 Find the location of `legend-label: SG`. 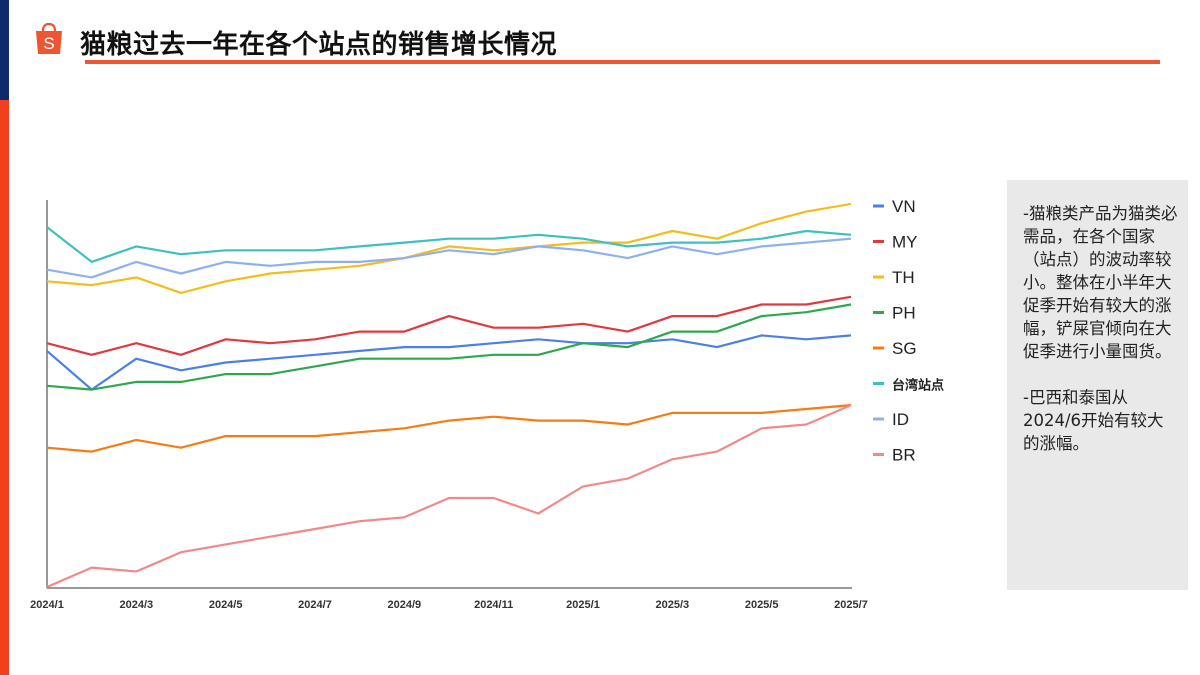

legend-label: SG is located at coordinates (904, 348).